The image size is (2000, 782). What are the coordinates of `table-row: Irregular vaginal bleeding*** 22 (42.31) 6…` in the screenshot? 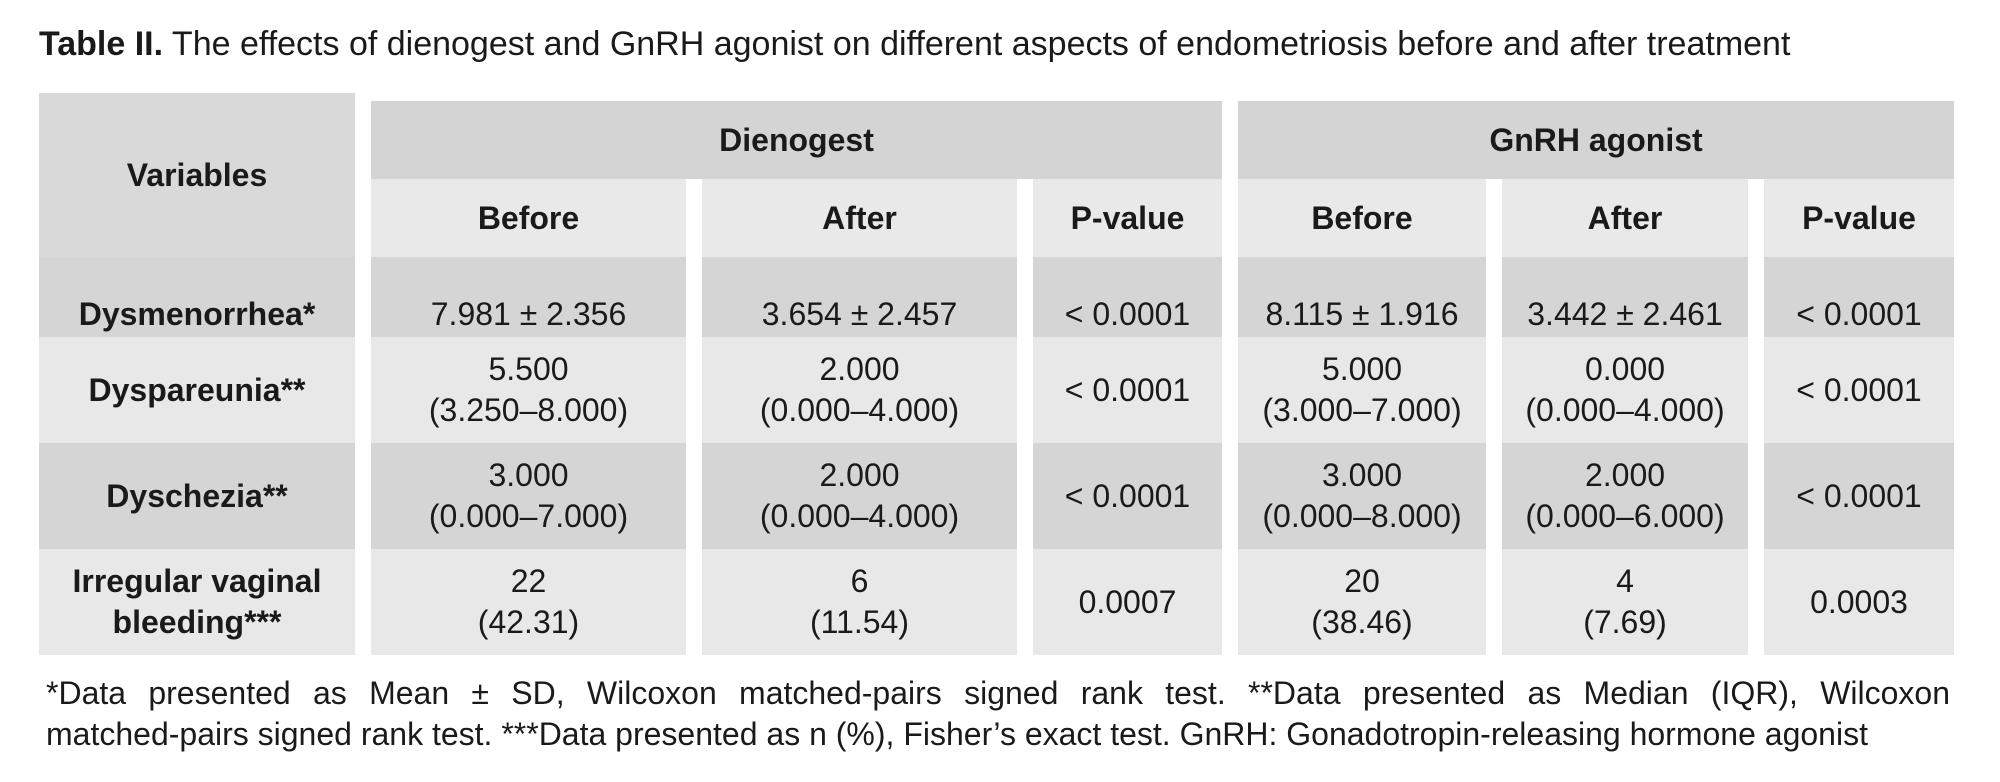 It's located at (996, 602).